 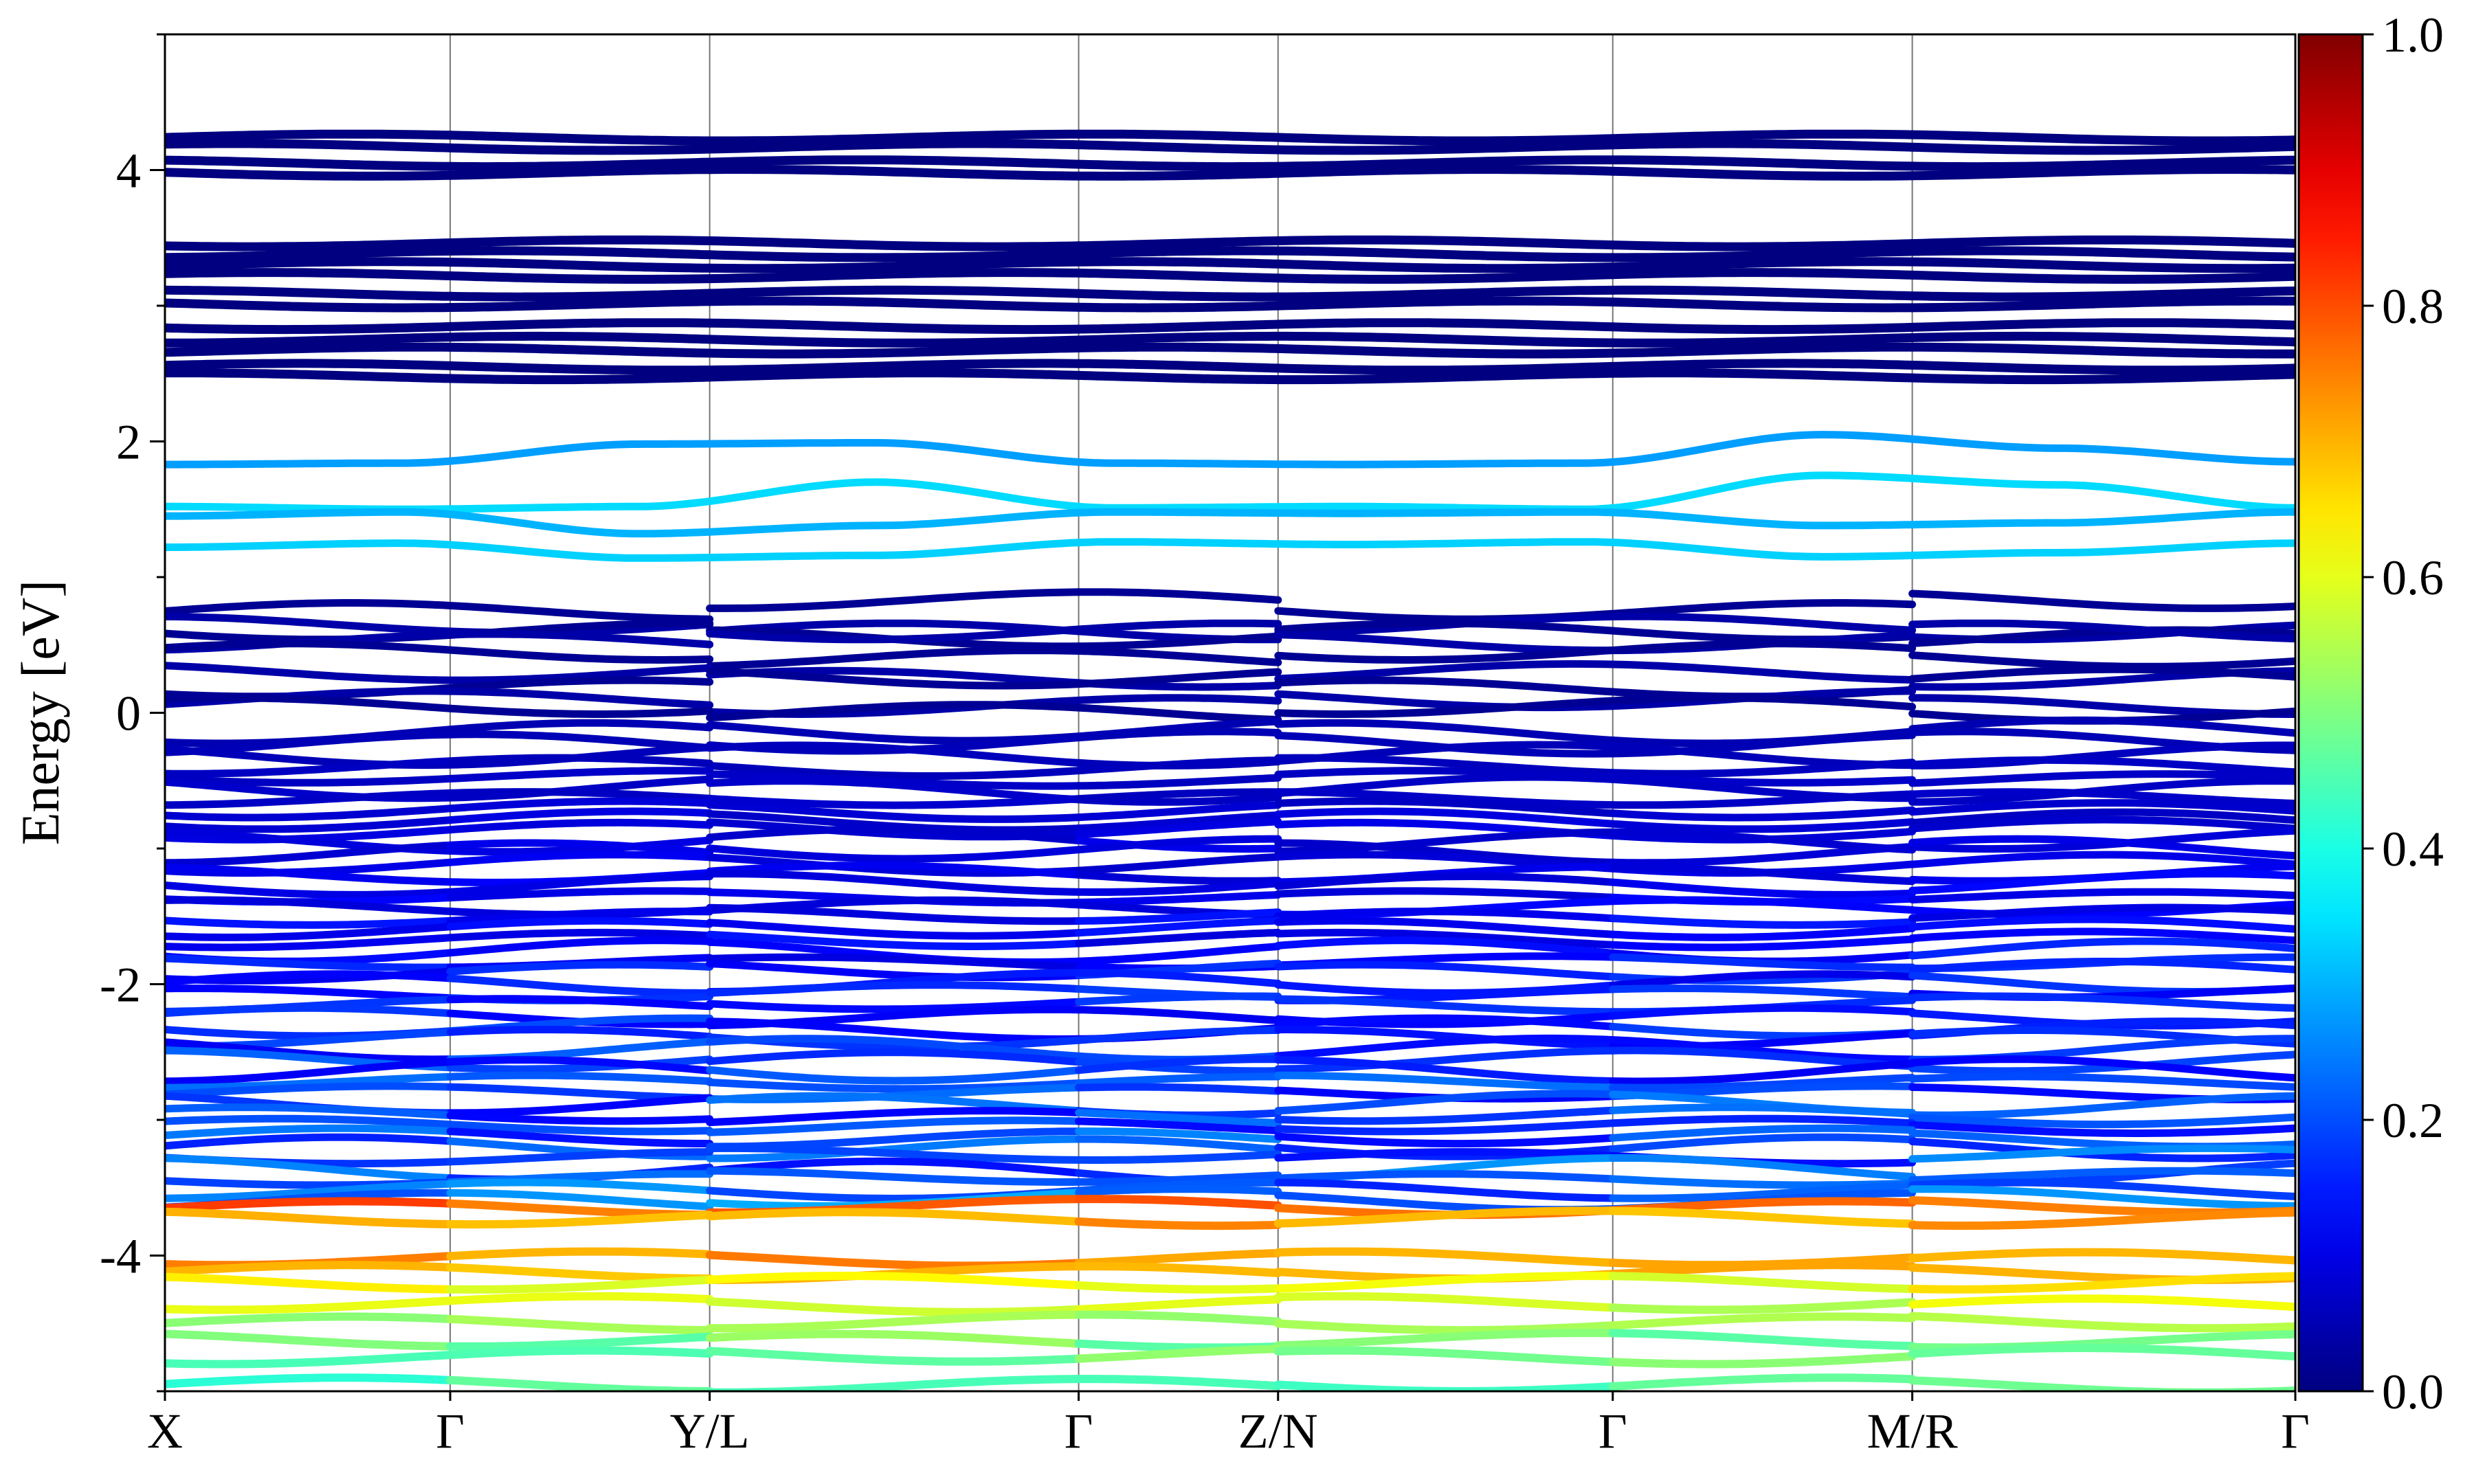 I want to click on y-tick-label: 4, so click(x=128, y=171).